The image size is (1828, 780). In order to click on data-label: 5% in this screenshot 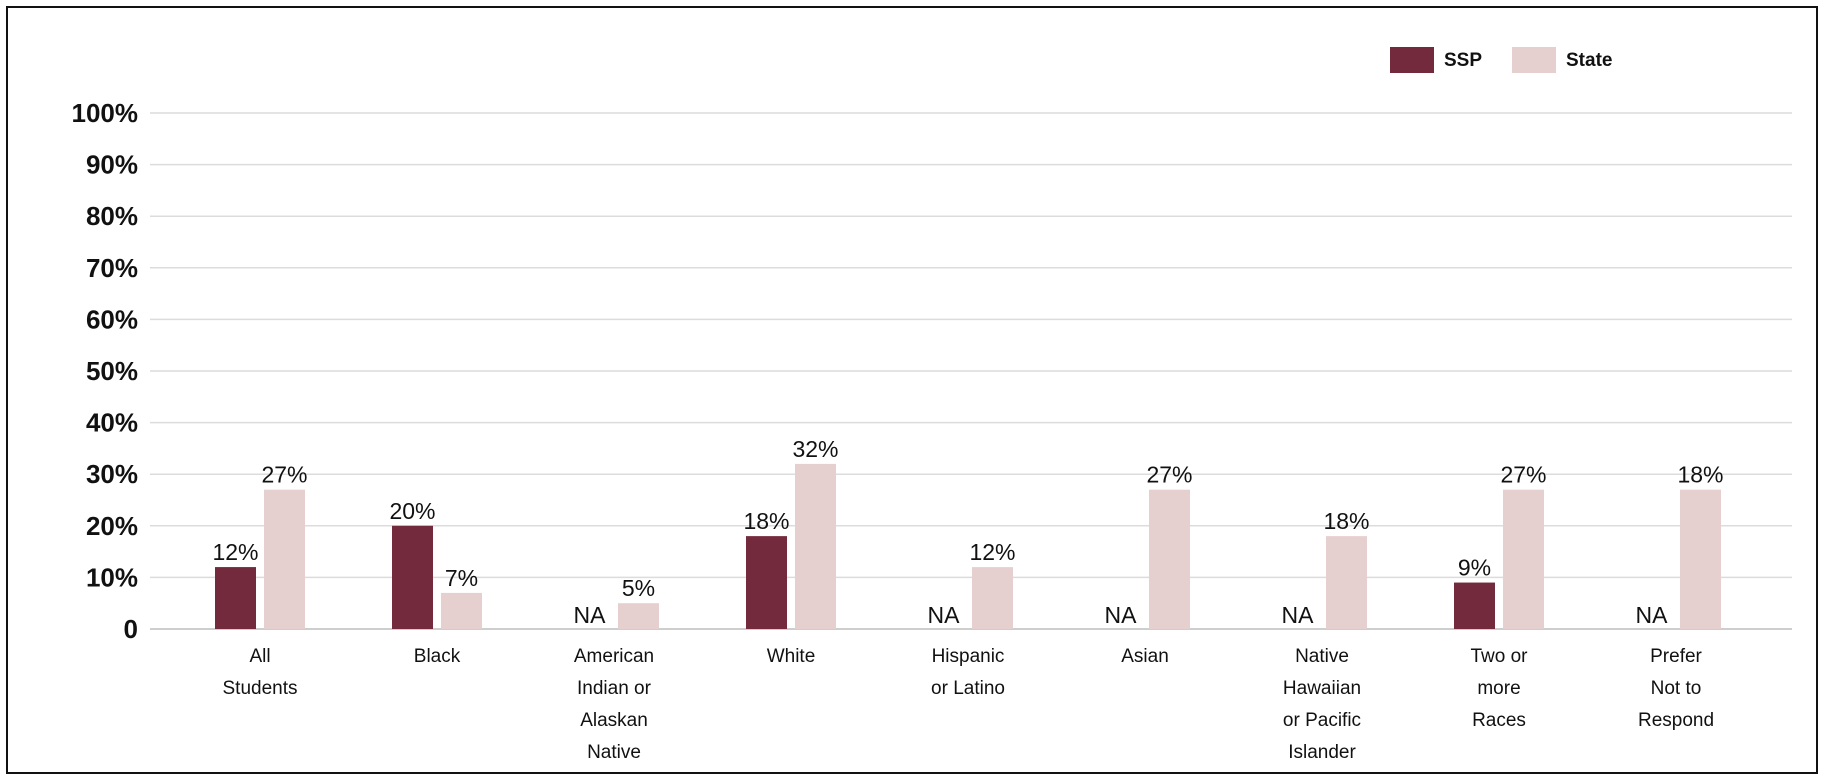, I will do `click(638, 588)`.